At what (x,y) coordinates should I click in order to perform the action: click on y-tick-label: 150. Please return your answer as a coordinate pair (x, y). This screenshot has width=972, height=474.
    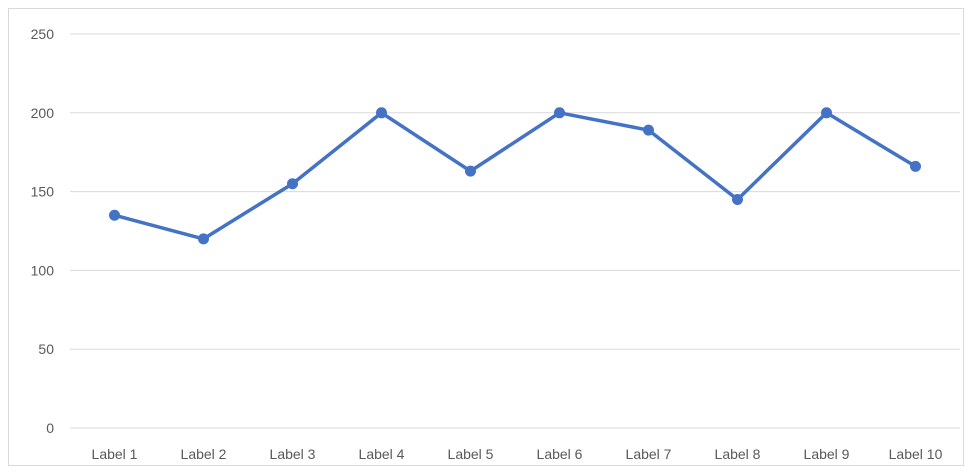
    Looking at the image, I should click on (43, 192).